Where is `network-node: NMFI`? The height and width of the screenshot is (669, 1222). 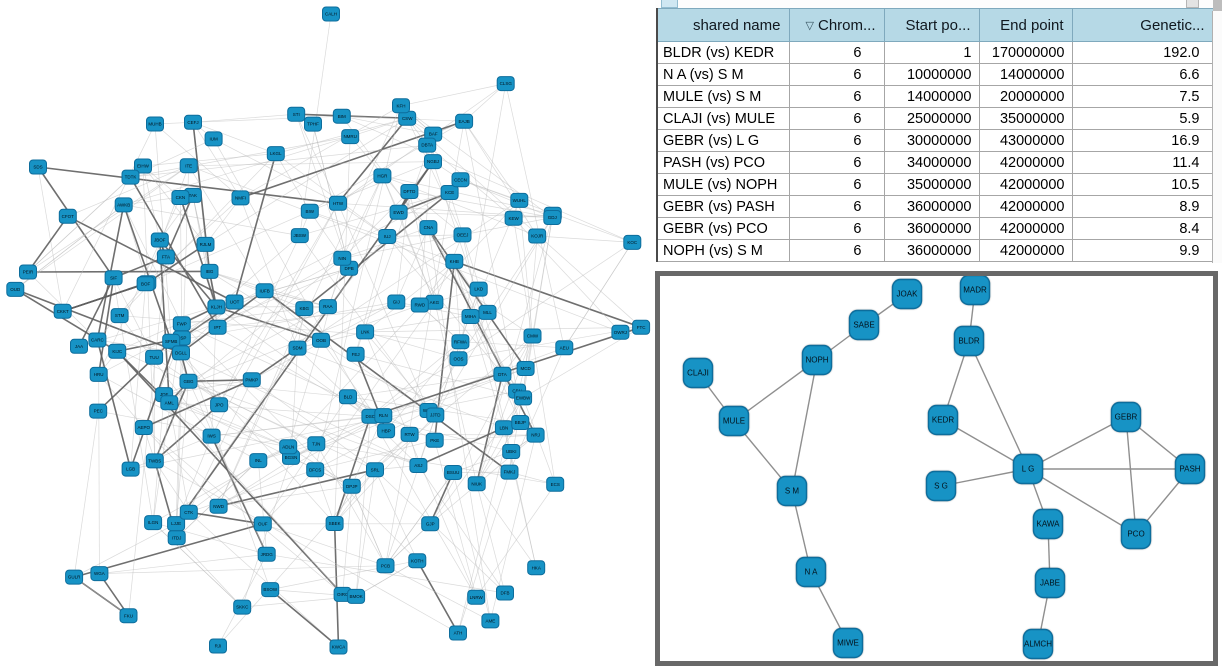
network-node: NMFI is located at coordinates (240, 198).